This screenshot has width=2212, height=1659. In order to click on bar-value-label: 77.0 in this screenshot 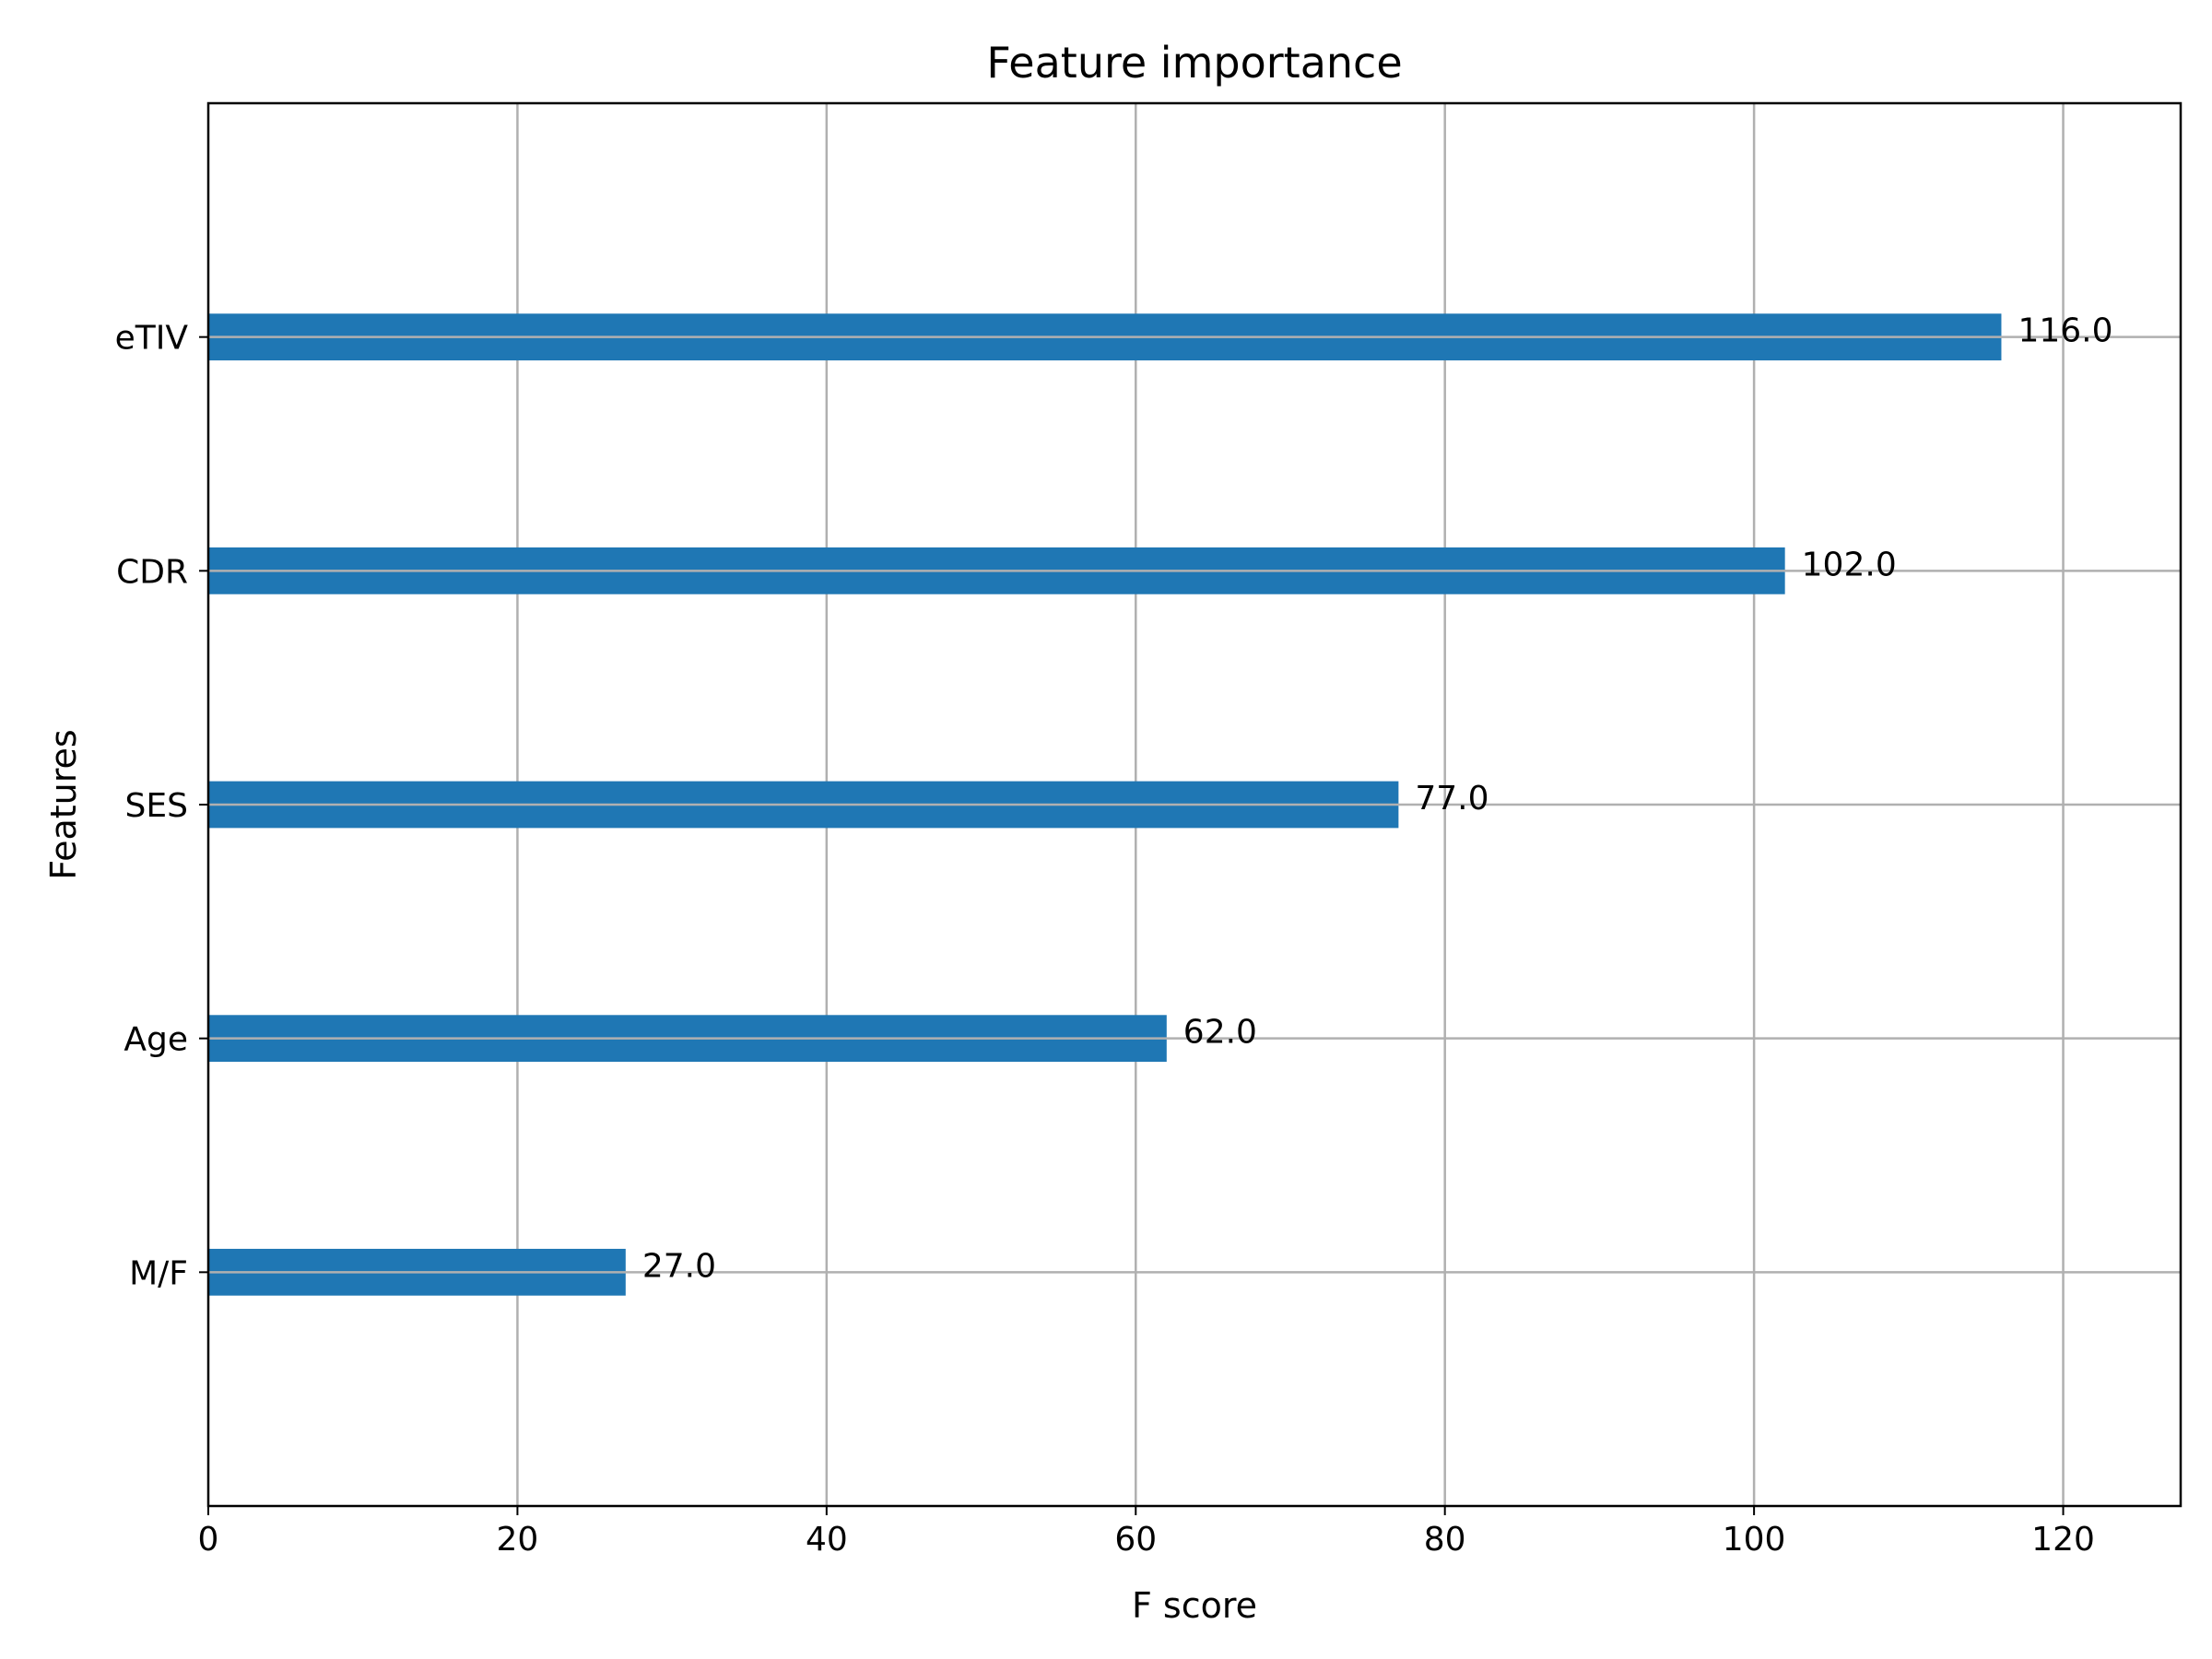, I will do `click(1451, 799)`.